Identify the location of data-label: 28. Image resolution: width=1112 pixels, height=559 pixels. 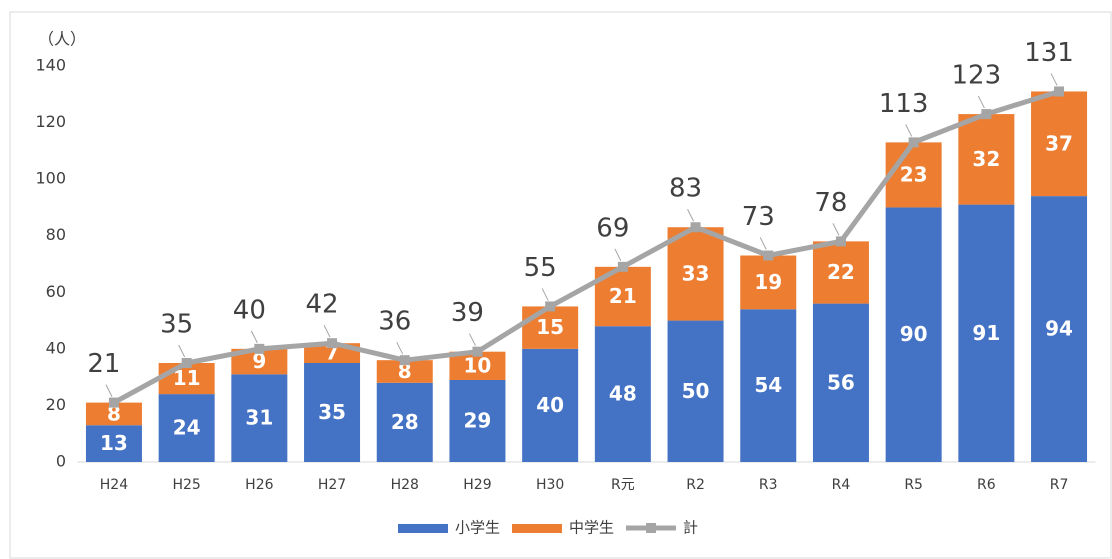
(405, 422).